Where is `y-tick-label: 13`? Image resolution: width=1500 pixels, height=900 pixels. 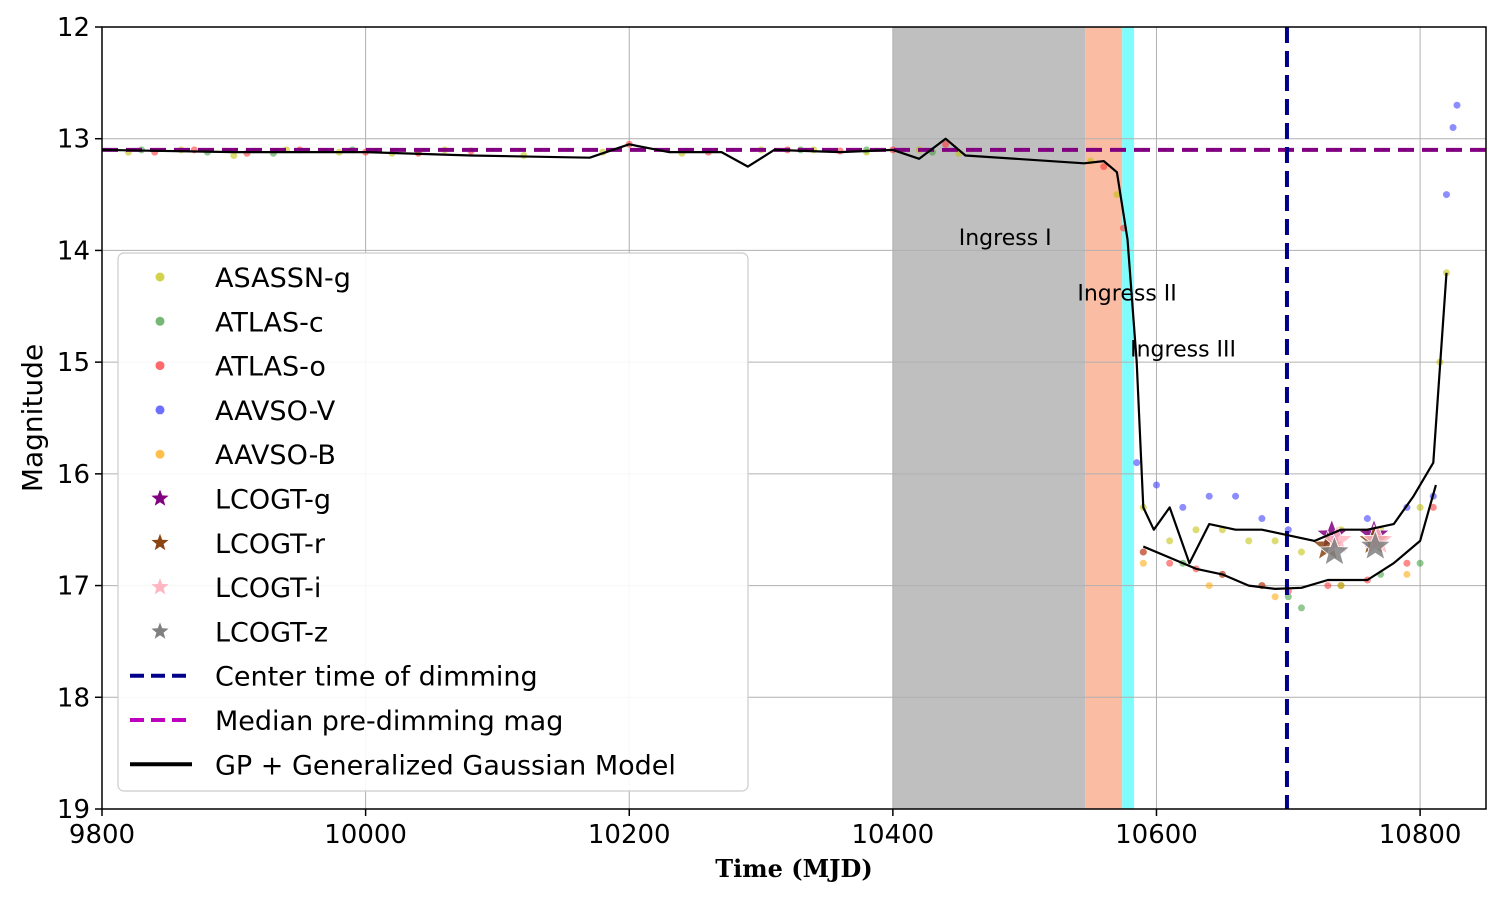
y-tick-label: 13 is located at coordinates (73, 140).